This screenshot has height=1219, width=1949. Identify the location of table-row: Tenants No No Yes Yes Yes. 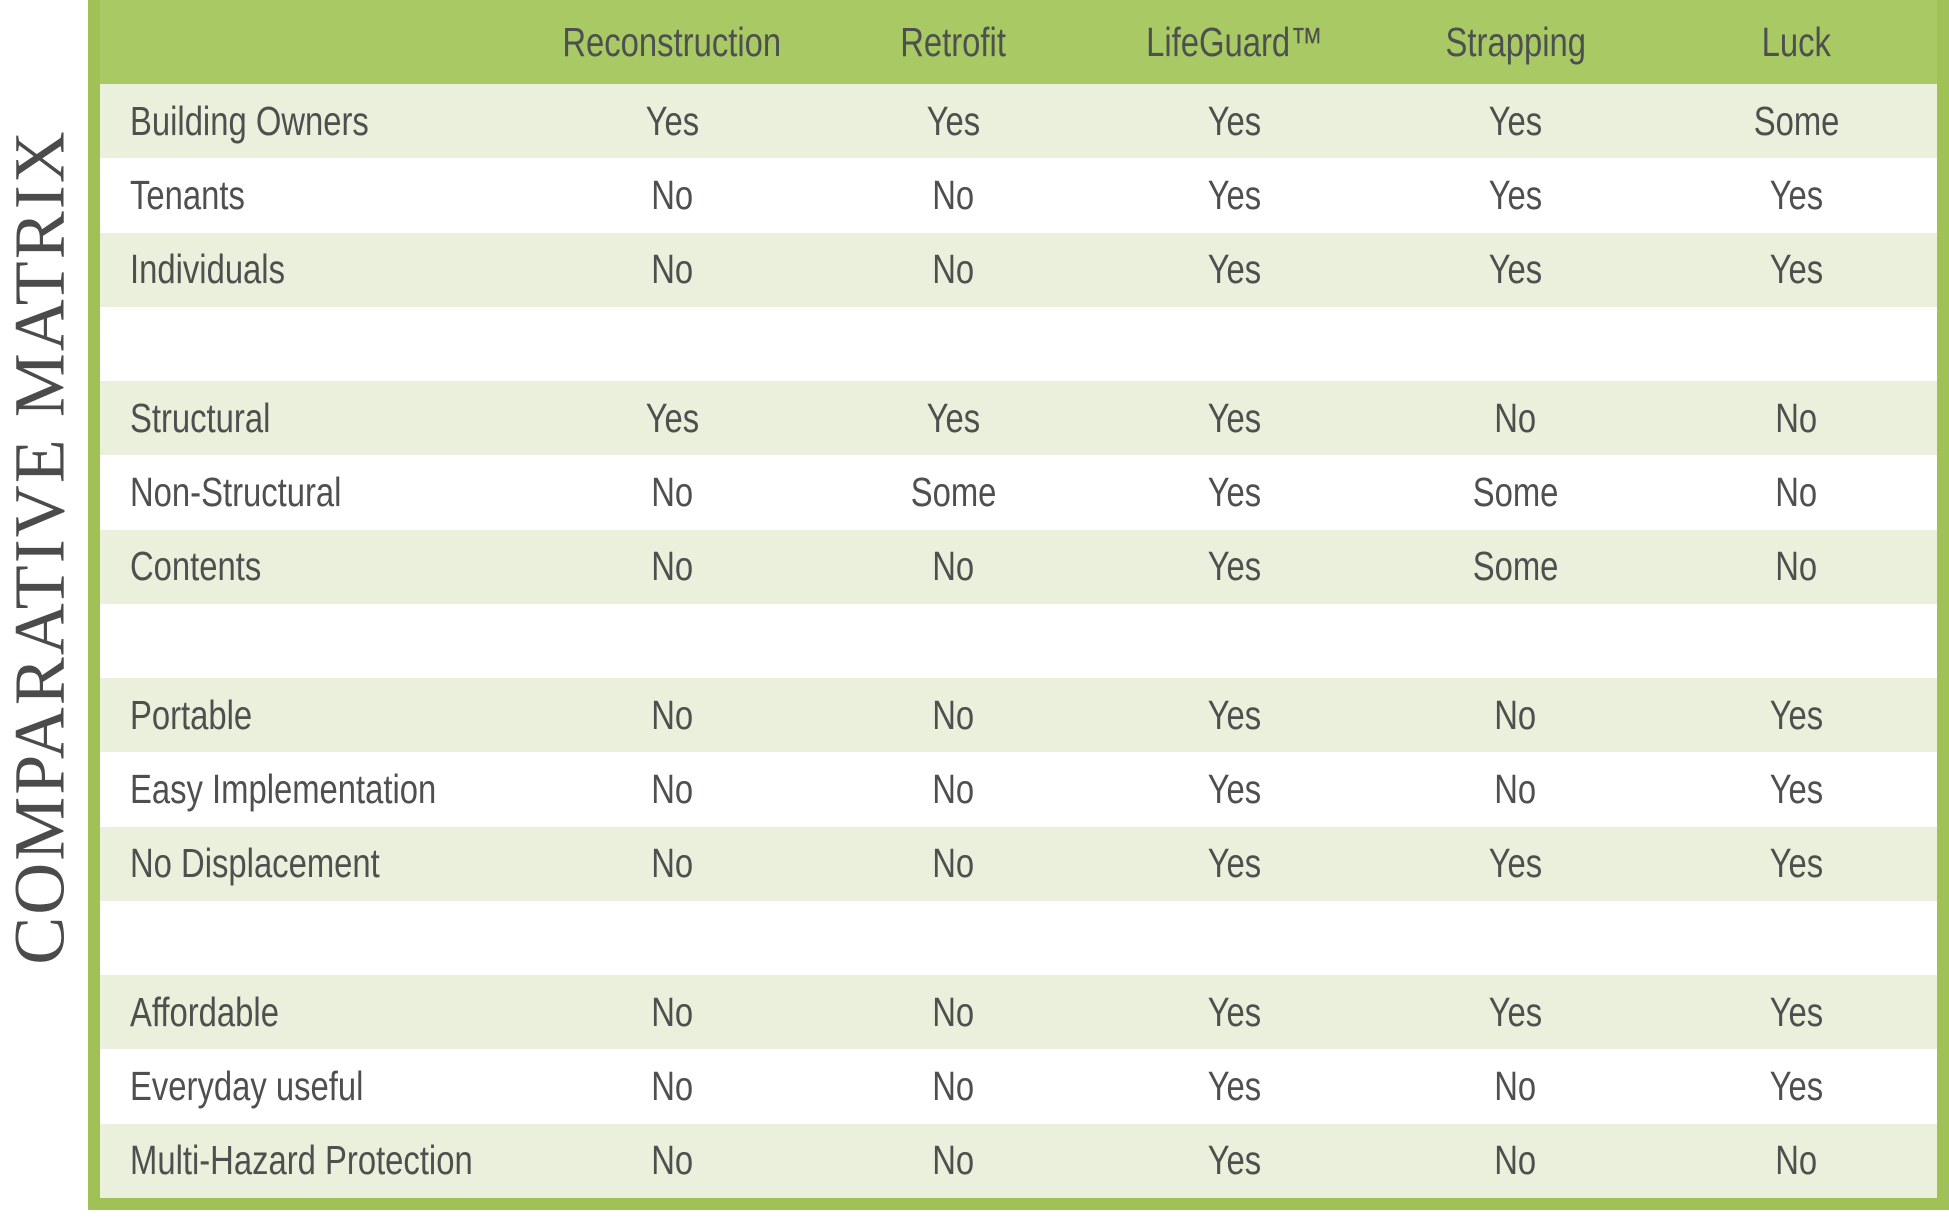
(1018, 195).